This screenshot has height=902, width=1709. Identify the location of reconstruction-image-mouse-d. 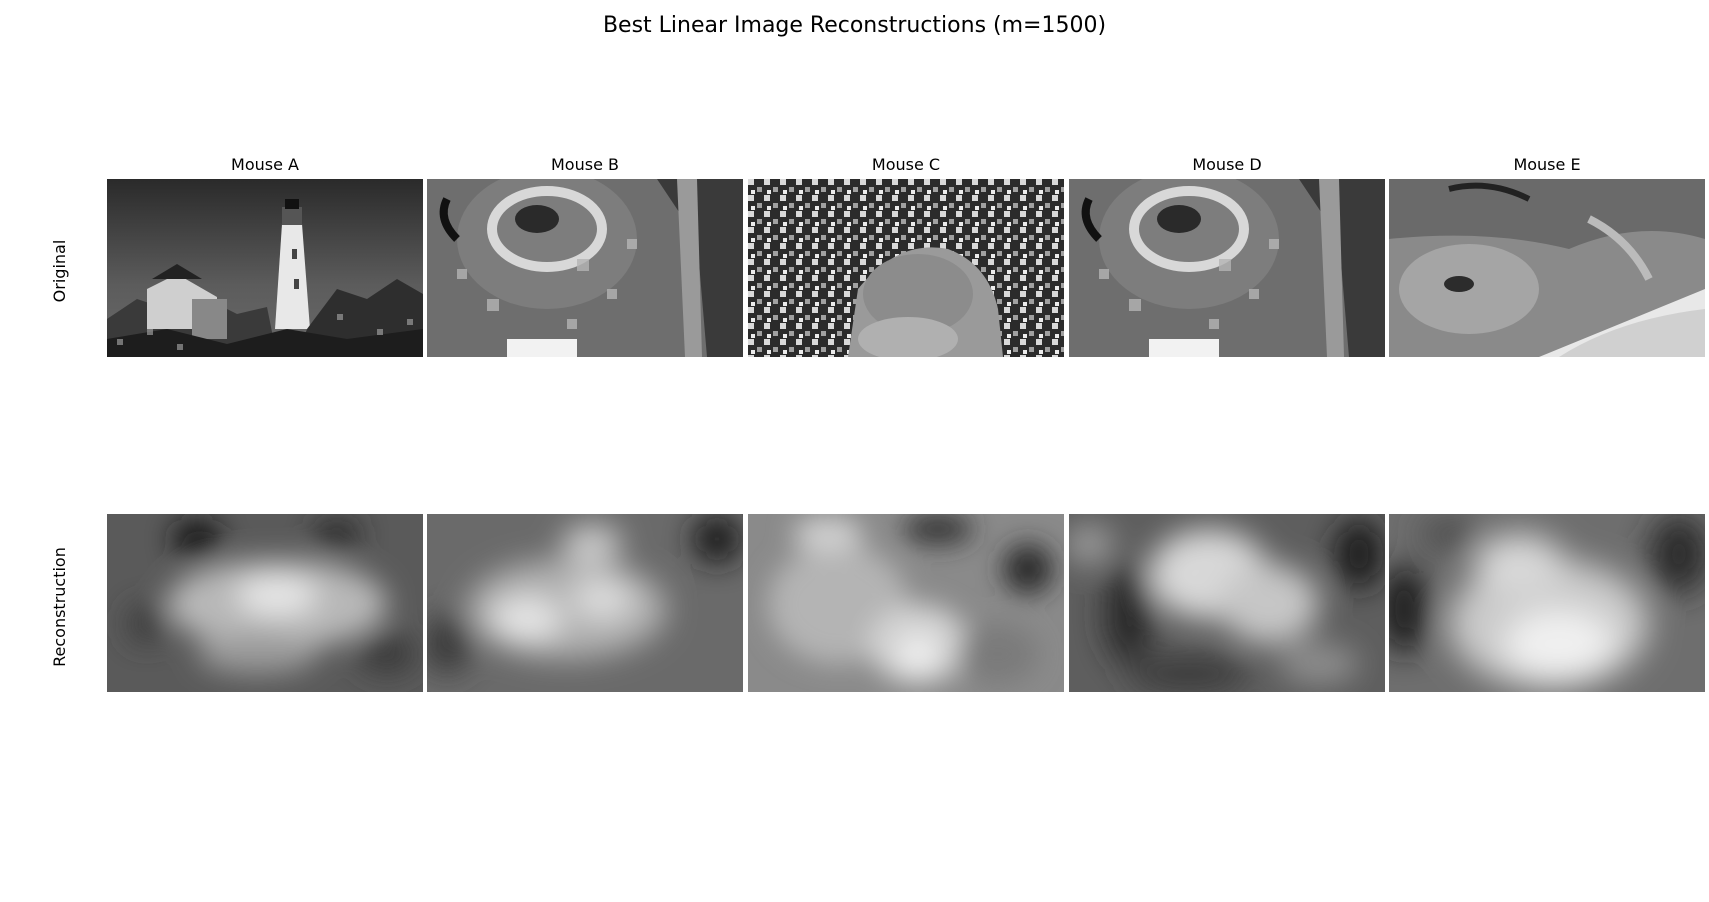
(1227, 603).